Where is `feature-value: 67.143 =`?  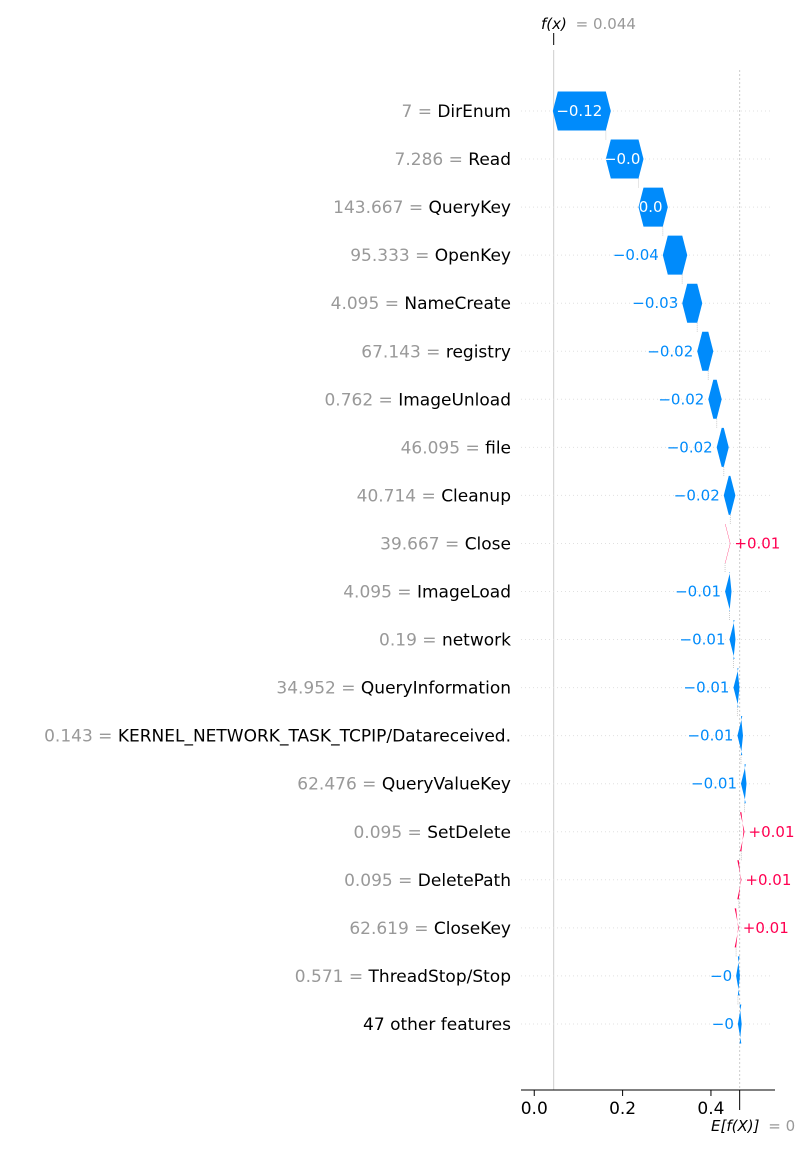
feature-value: 67.143 = is located at coordinates (403, 352).